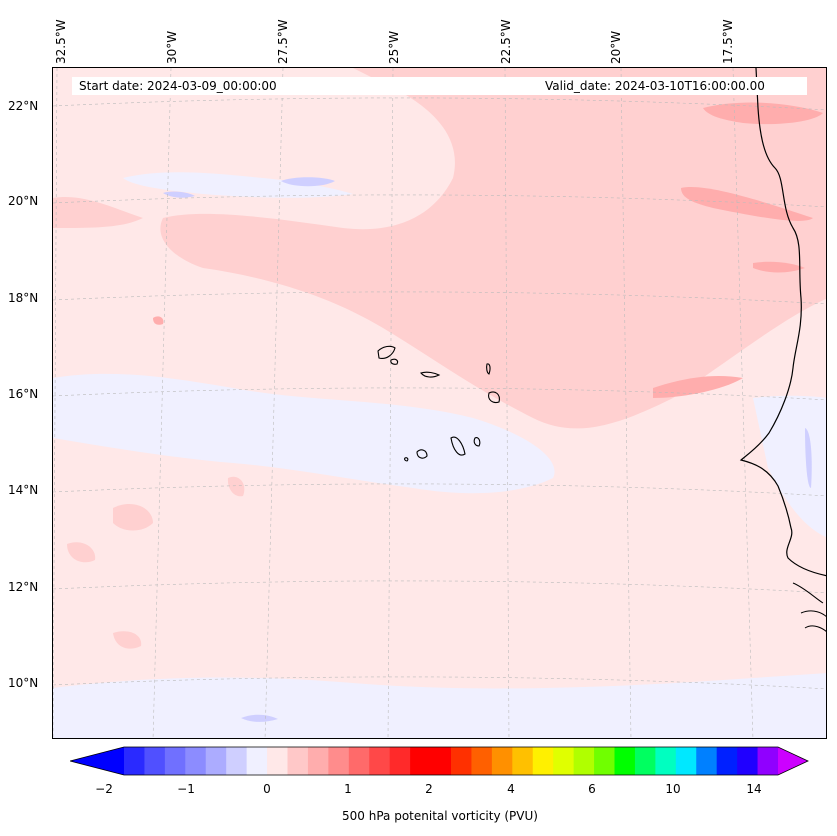 The image size is (837, 836). Describe the element at coordinates (178, 86) in the screenshot. I see `start-date-text: Start date: 2024-03-09_00:00:00` at that location.